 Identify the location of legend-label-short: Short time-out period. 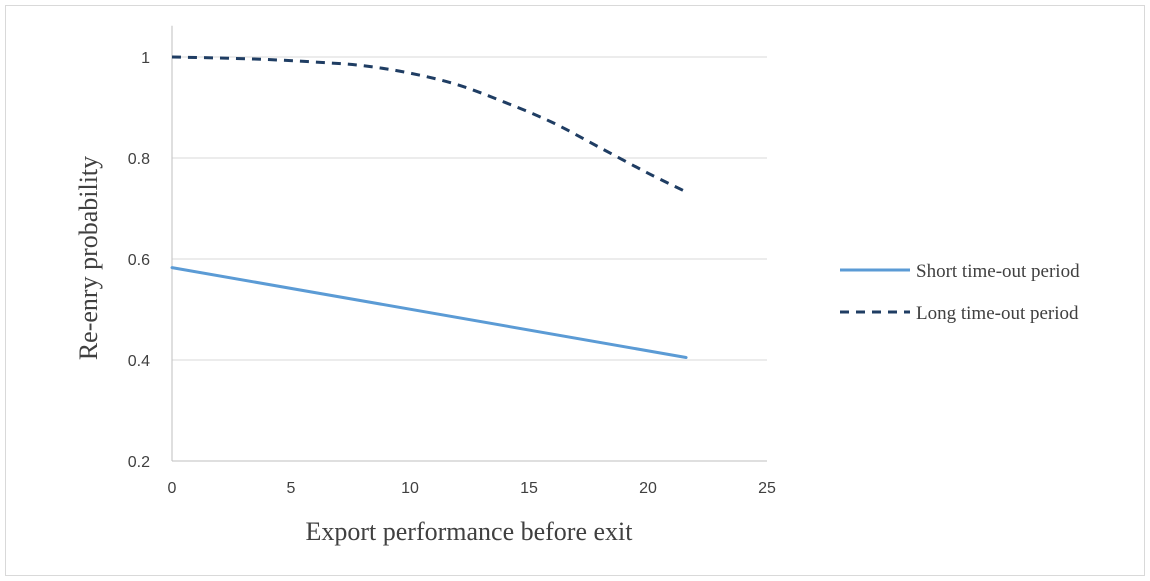
(998, 271).